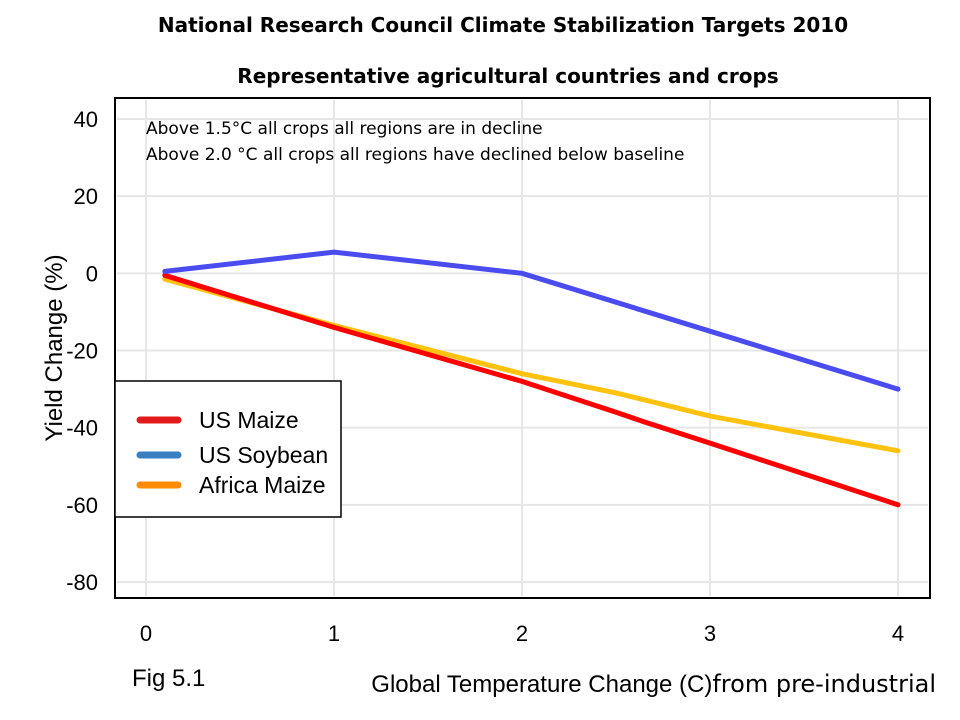 This screenshot has height=720, width=960. What do you see at coordinates (898, 633) in the screenshot?
I see `x-tick-label: 4` at bounding box center [898, 633].